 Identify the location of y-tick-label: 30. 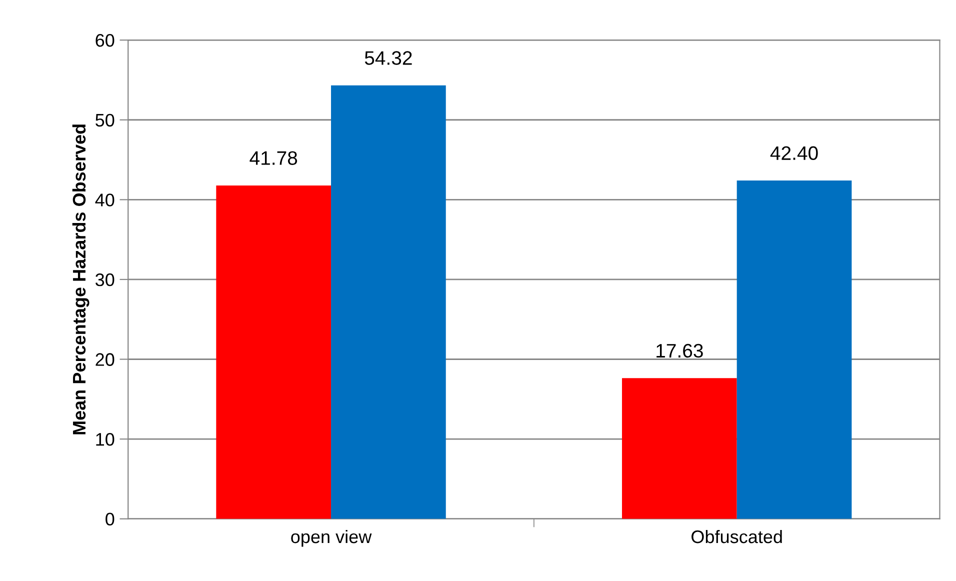
(105, 279).